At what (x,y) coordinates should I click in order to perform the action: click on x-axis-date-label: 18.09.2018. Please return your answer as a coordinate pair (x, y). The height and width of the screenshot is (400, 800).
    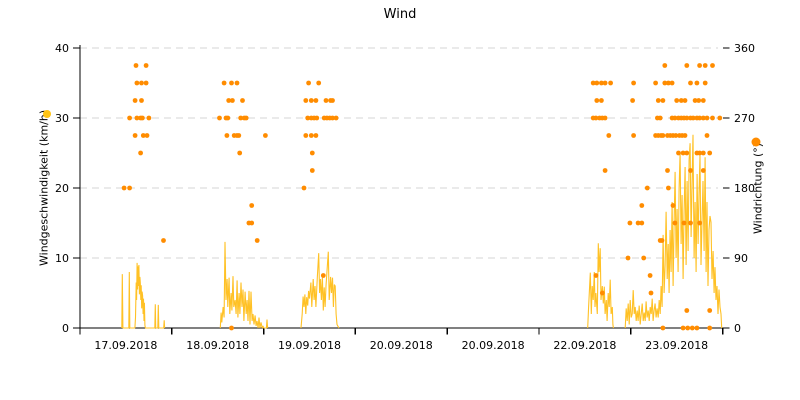
    Looking at the image, I should click on (217, 345).